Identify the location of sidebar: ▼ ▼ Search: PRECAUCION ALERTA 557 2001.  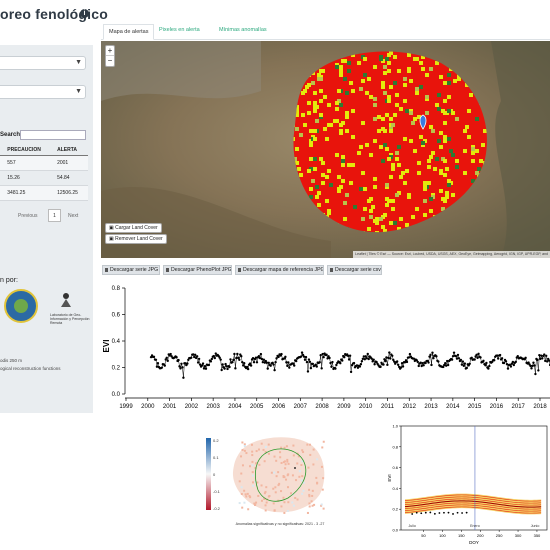
(46, 229).